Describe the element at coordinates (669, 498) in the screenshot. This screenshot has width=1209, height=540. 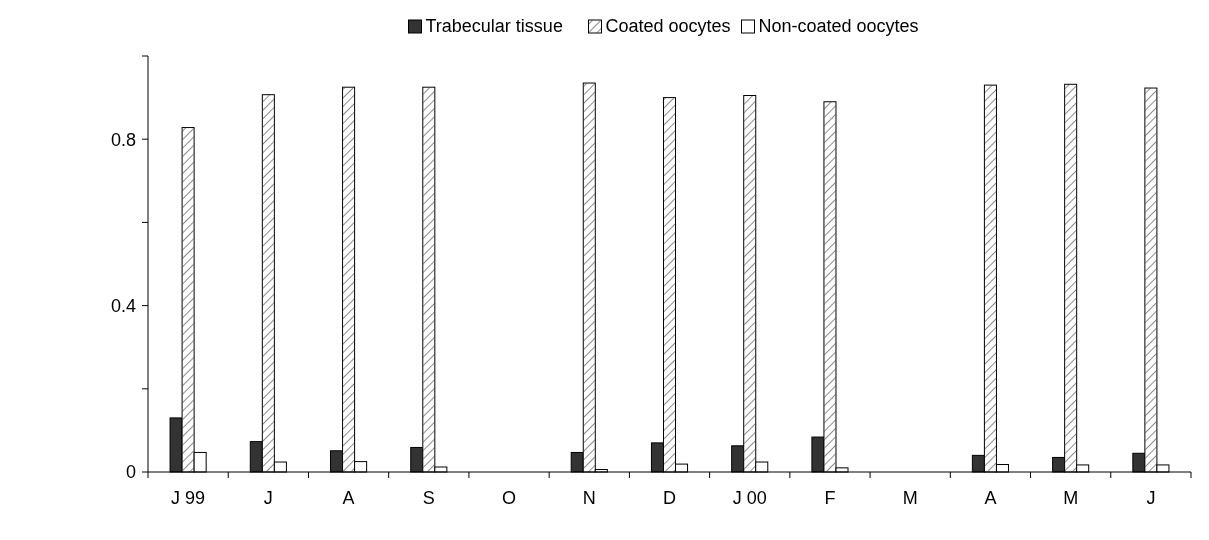
I see `x-tick-label: D` at that location.